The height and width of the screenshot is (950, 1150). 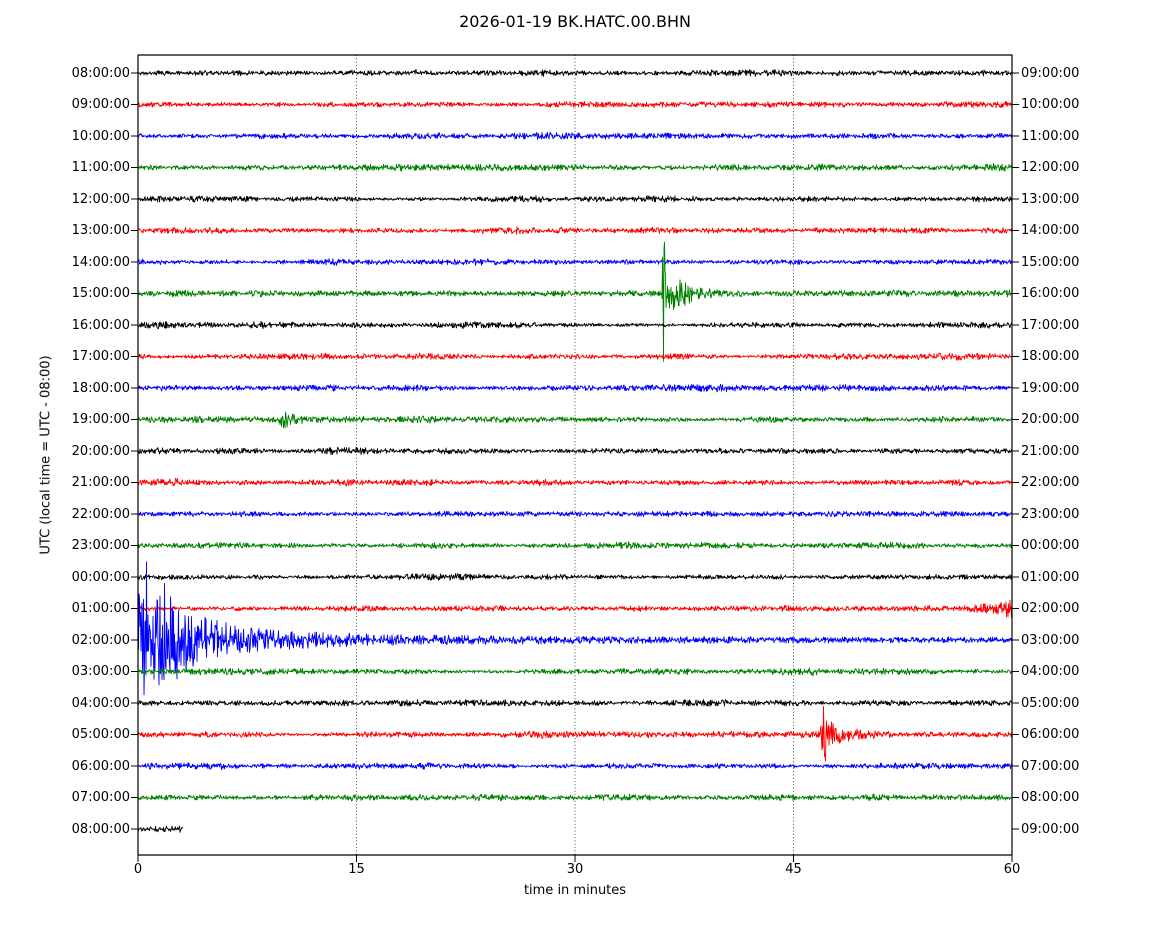 I want to click on utc-tick-label: 17:00:00, so click(x=100, y=356).